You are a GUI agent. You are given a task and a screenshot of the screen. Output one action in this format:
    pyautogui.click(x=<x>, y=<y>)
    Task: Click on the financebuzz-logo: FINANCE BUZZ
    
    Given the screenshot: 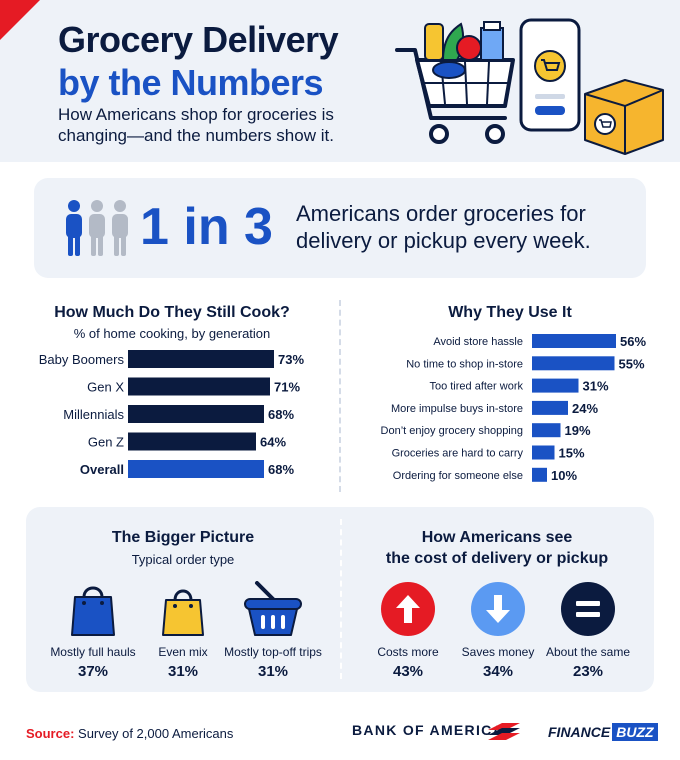 What is the action you would take?
    pyautogui.click(x=603, y=732)
    